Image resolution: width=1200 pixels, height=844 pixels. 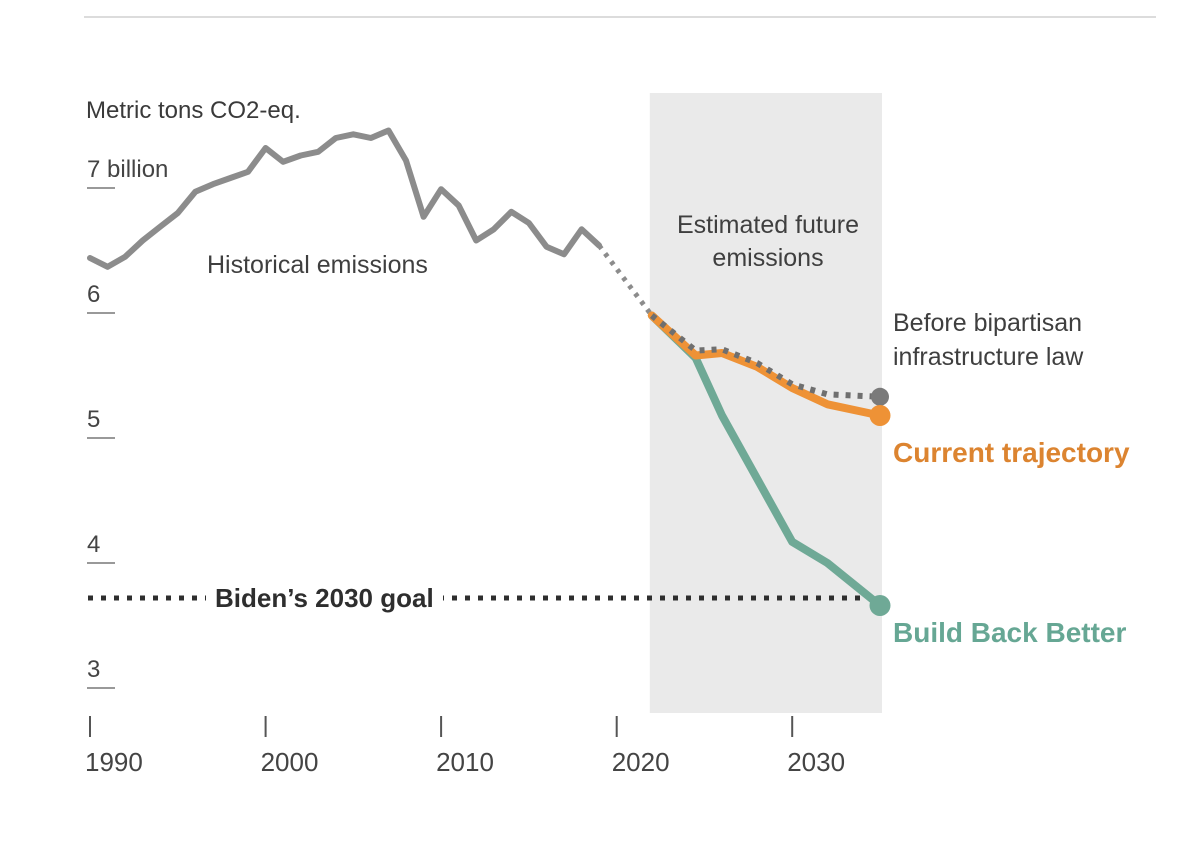 What do you see at coordinates (880, 396) in the screenshot?
I see `series-before-infrastructure-law-end-dot` at bounding box center [880, 396].